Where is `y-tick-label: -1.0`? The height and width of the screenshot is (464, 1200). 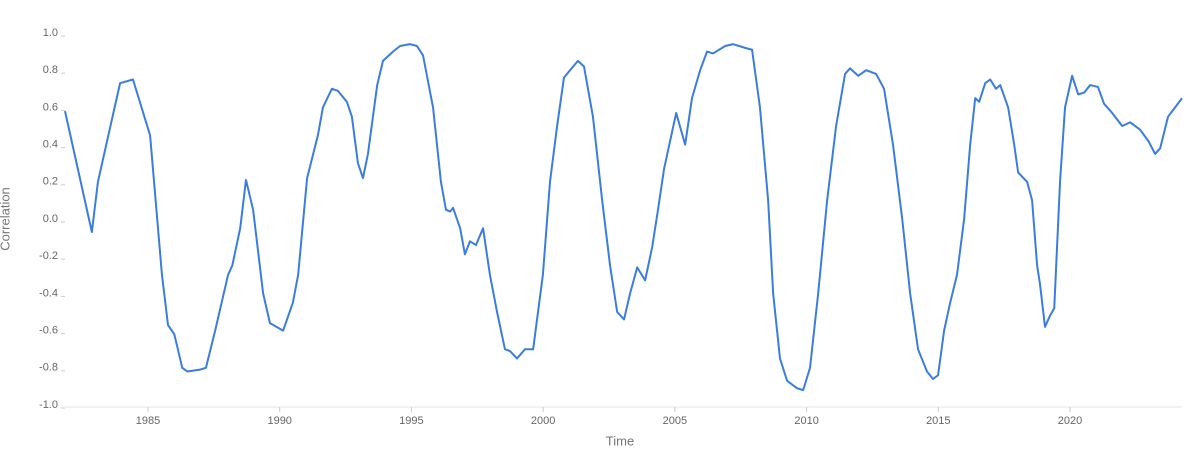 y-tick-label: -1.0 is located at coordinates (48, 405).